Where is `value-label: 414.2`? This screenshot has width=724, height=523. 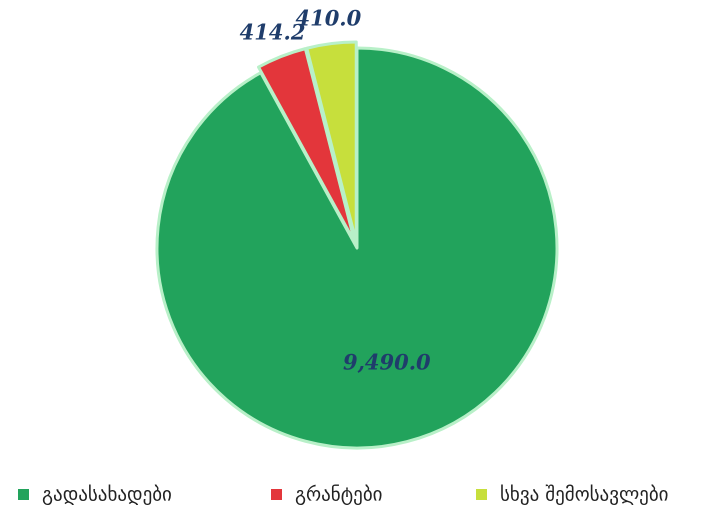 value-label: 414.2 is located at coordinates (273, 32).